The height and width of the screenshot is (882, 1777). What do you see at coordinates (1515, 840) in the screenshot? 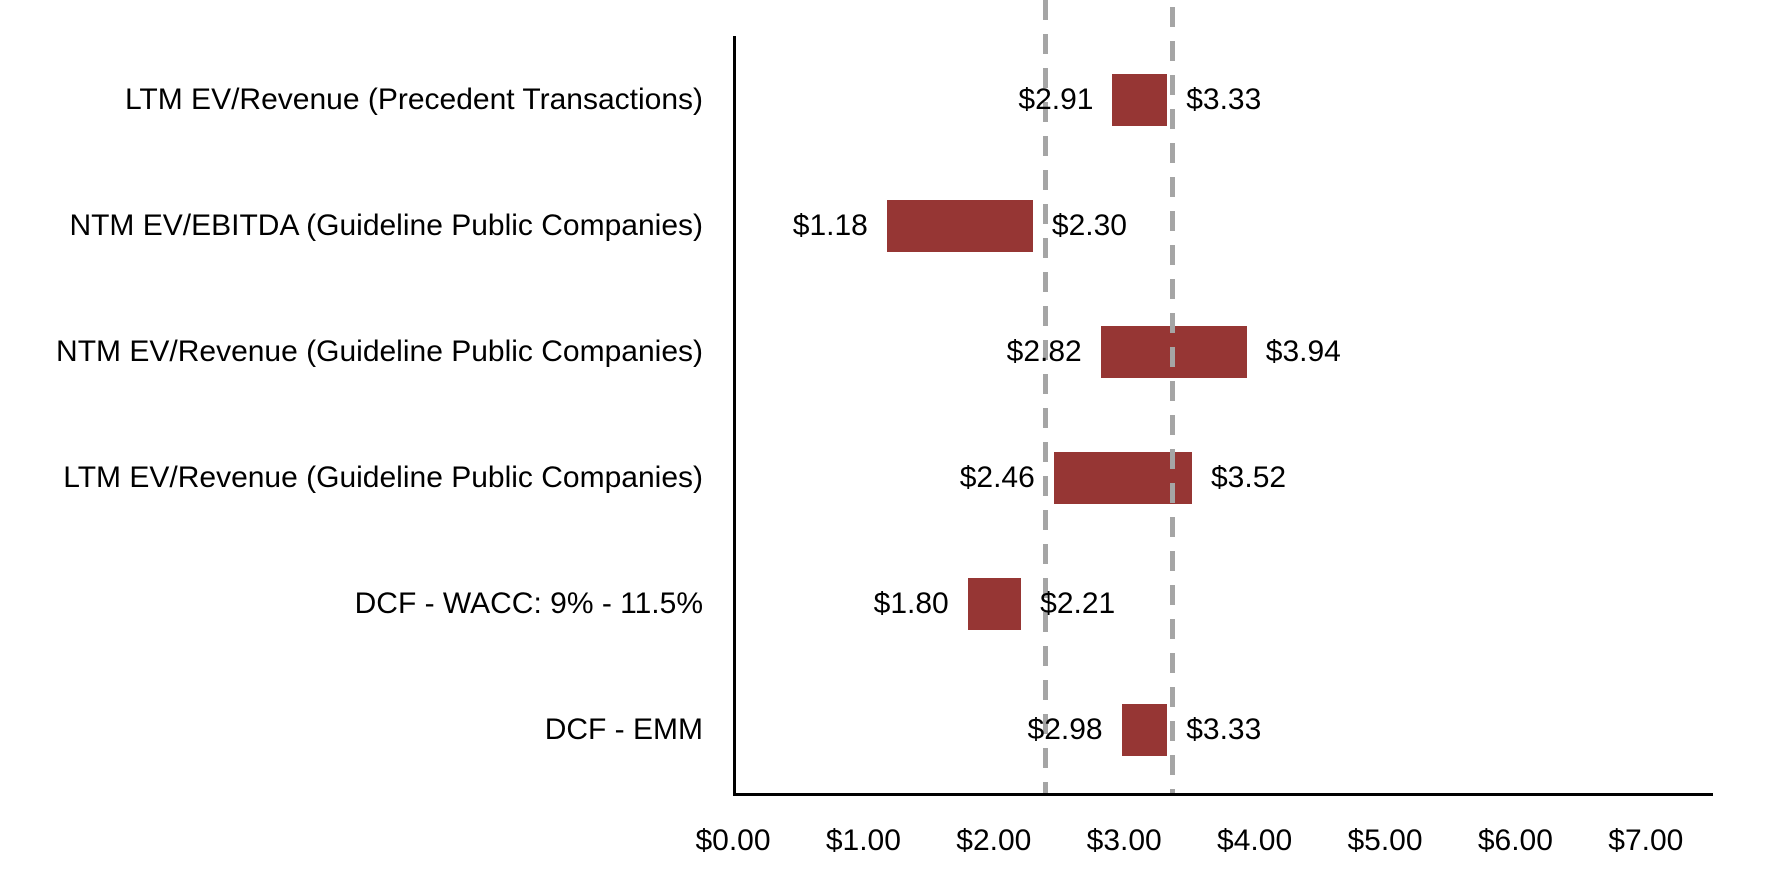
I see `x-tick-label: $6.00` at bounding box center [1515, 840].